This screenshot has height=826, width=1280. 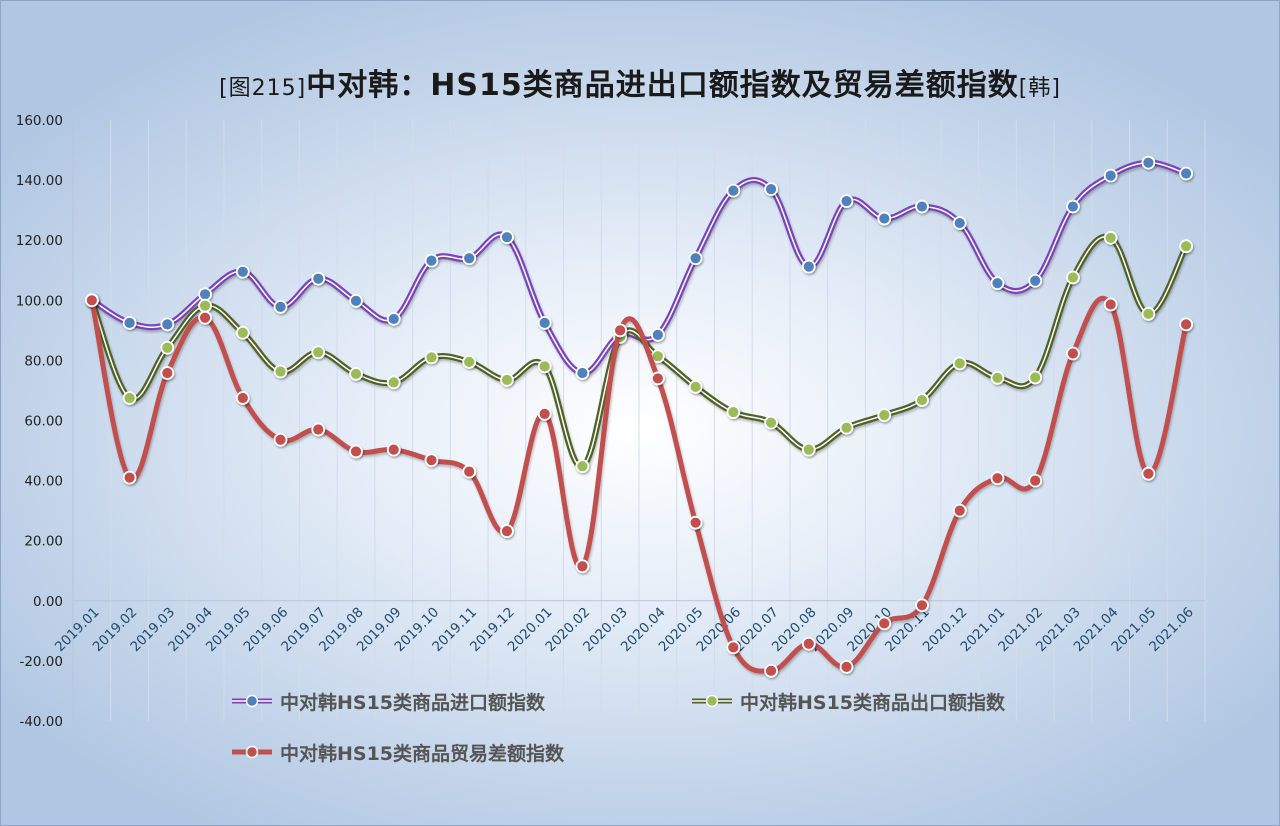 I want to click on legend-label-export: 中对韩HS15类商品出口额指数, so click(x=873, y=702).